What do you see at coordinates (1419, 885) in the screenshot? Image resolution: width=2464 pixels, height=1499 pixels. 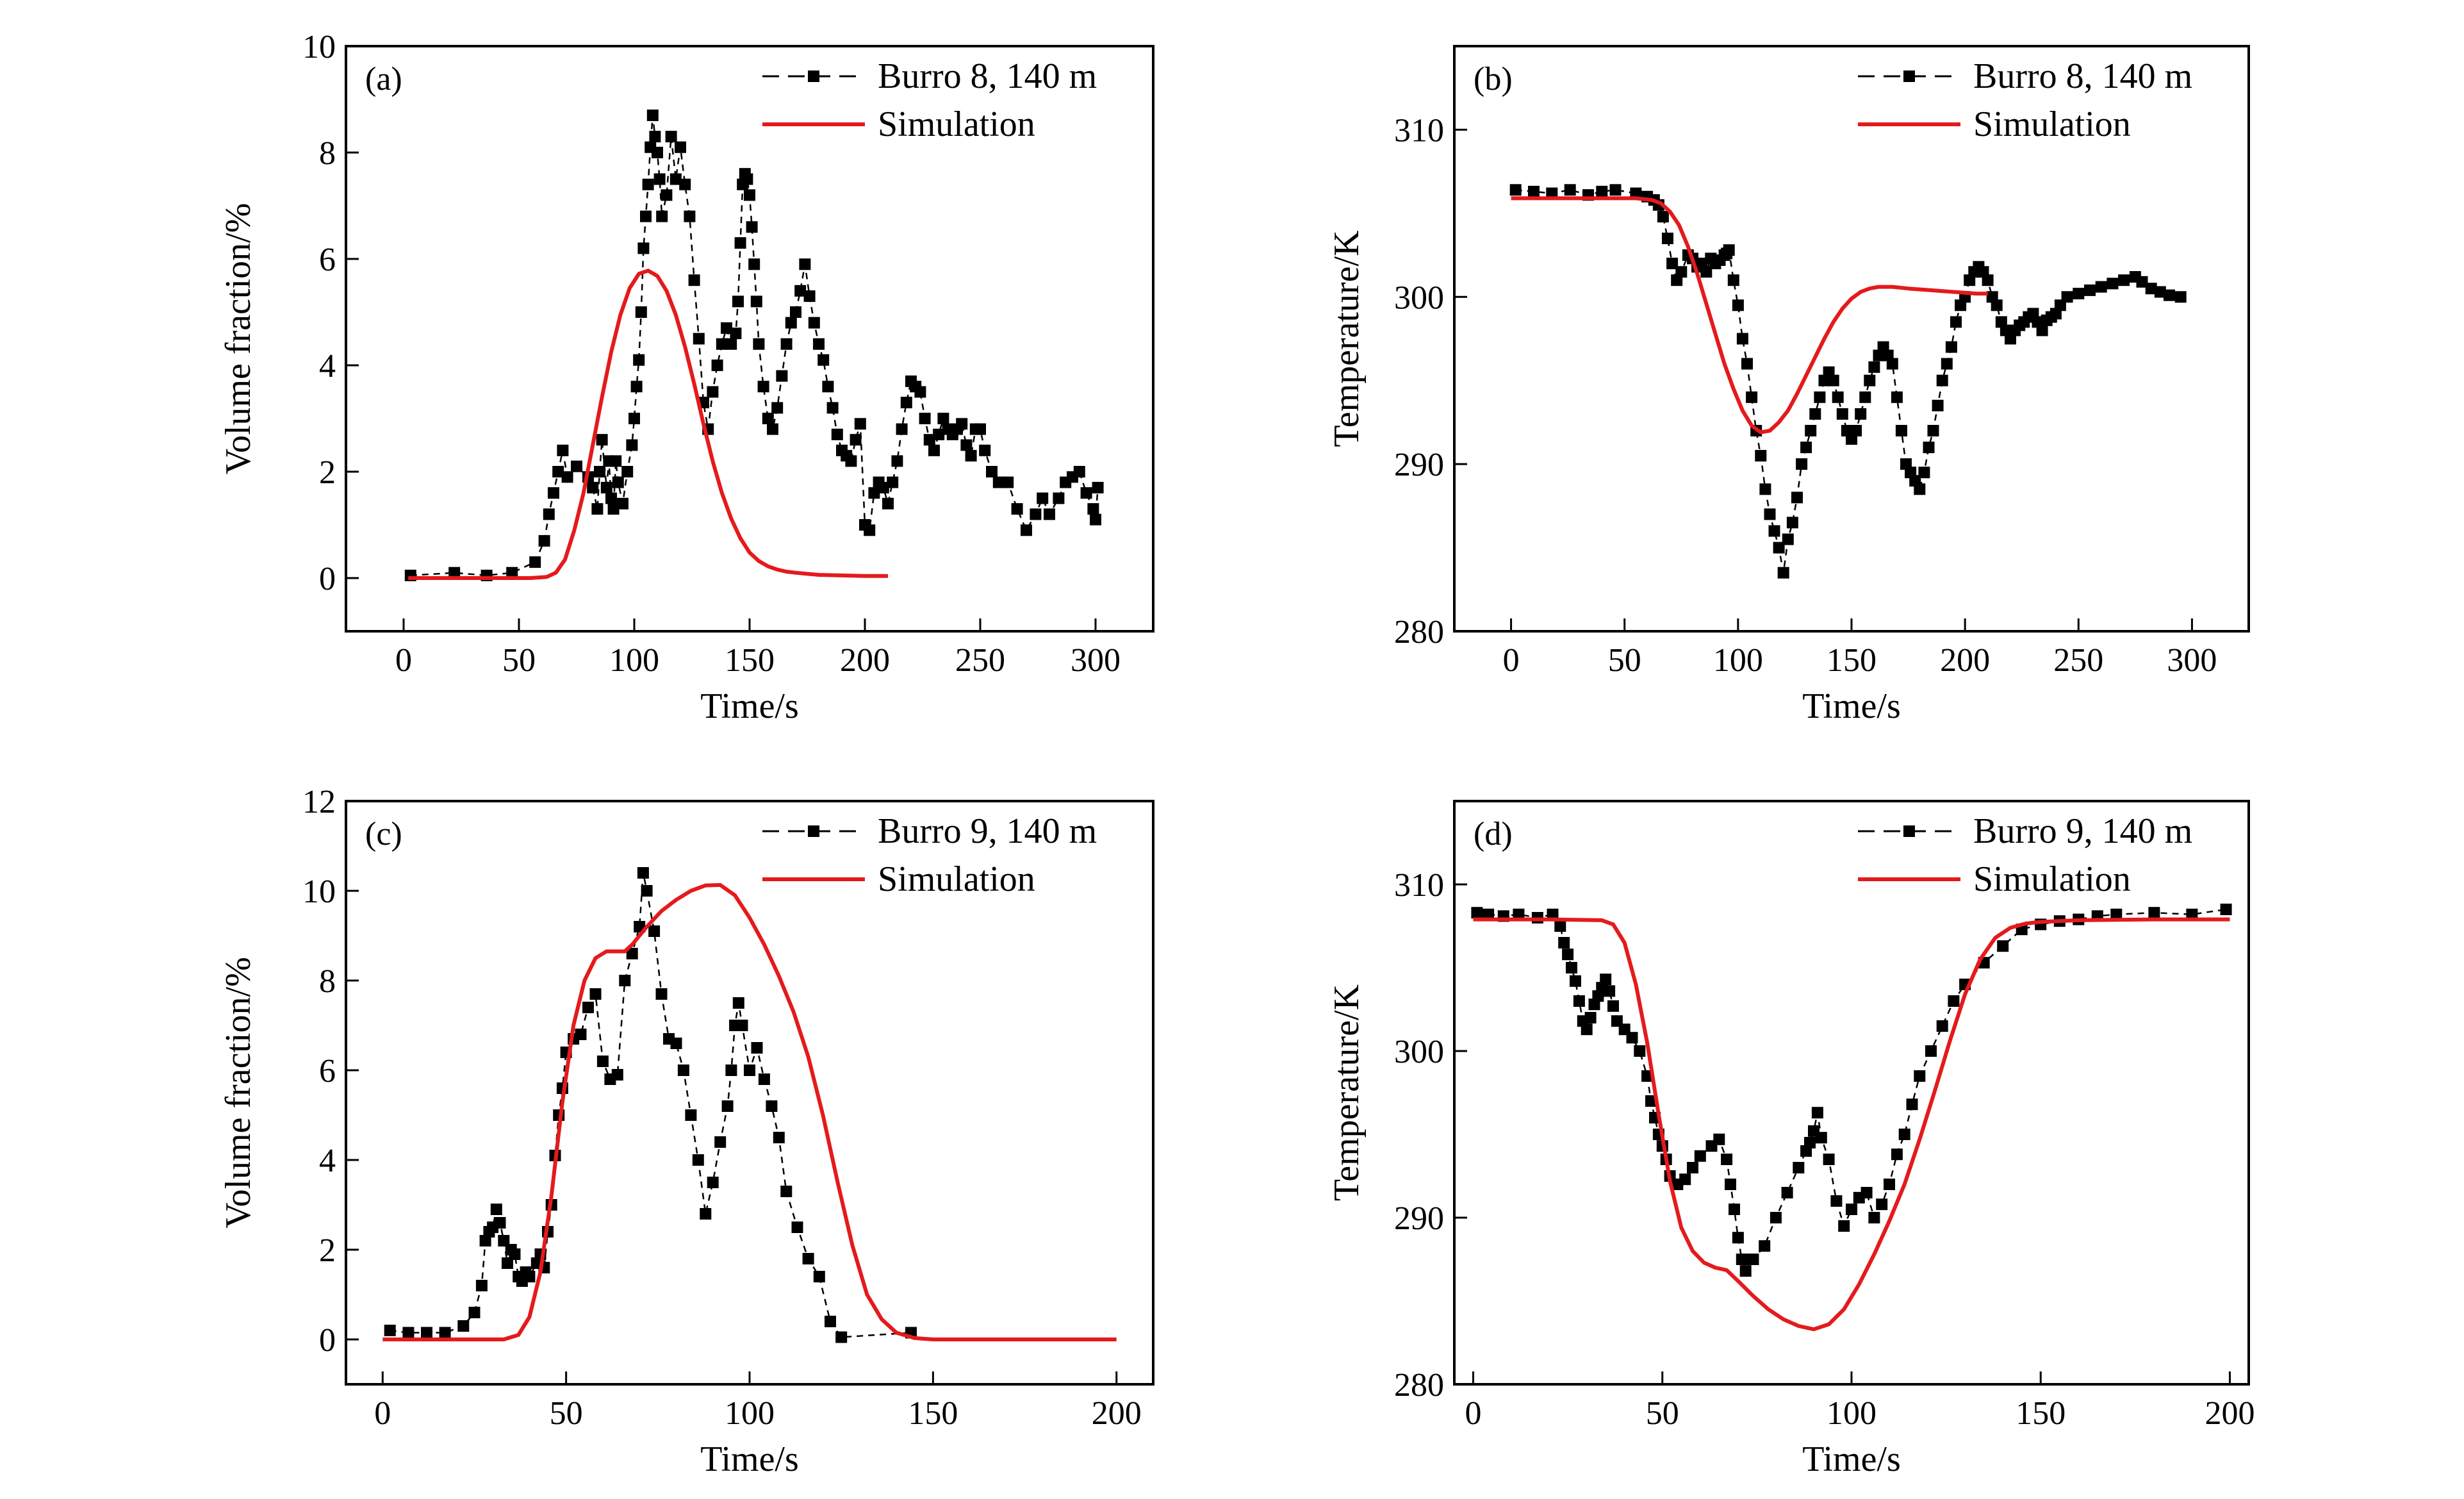 I see `y-tick-label: 310` at bounding box center [1419, 885].